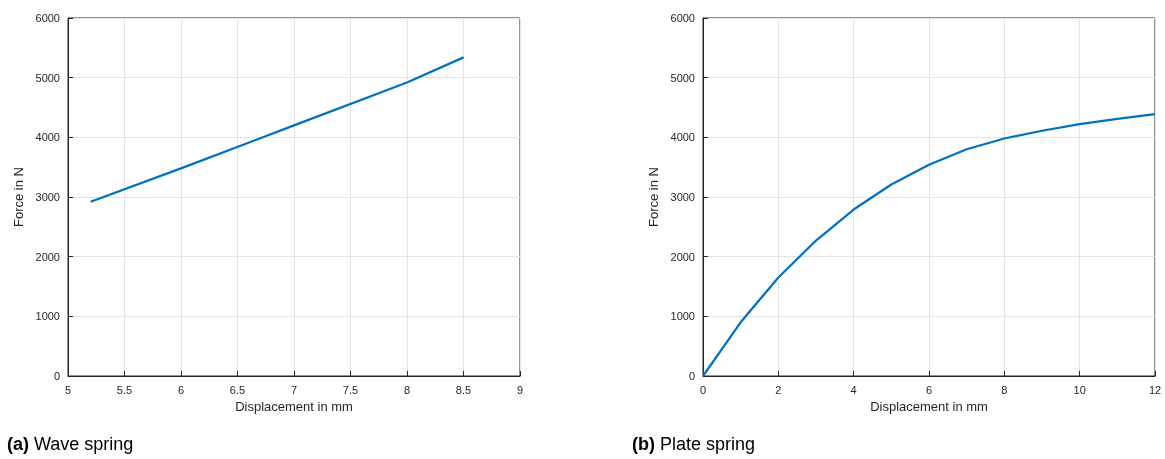 This screenshot has height=459, width=1165. I want to click on x-tick-label: 7, so click(294, 389).